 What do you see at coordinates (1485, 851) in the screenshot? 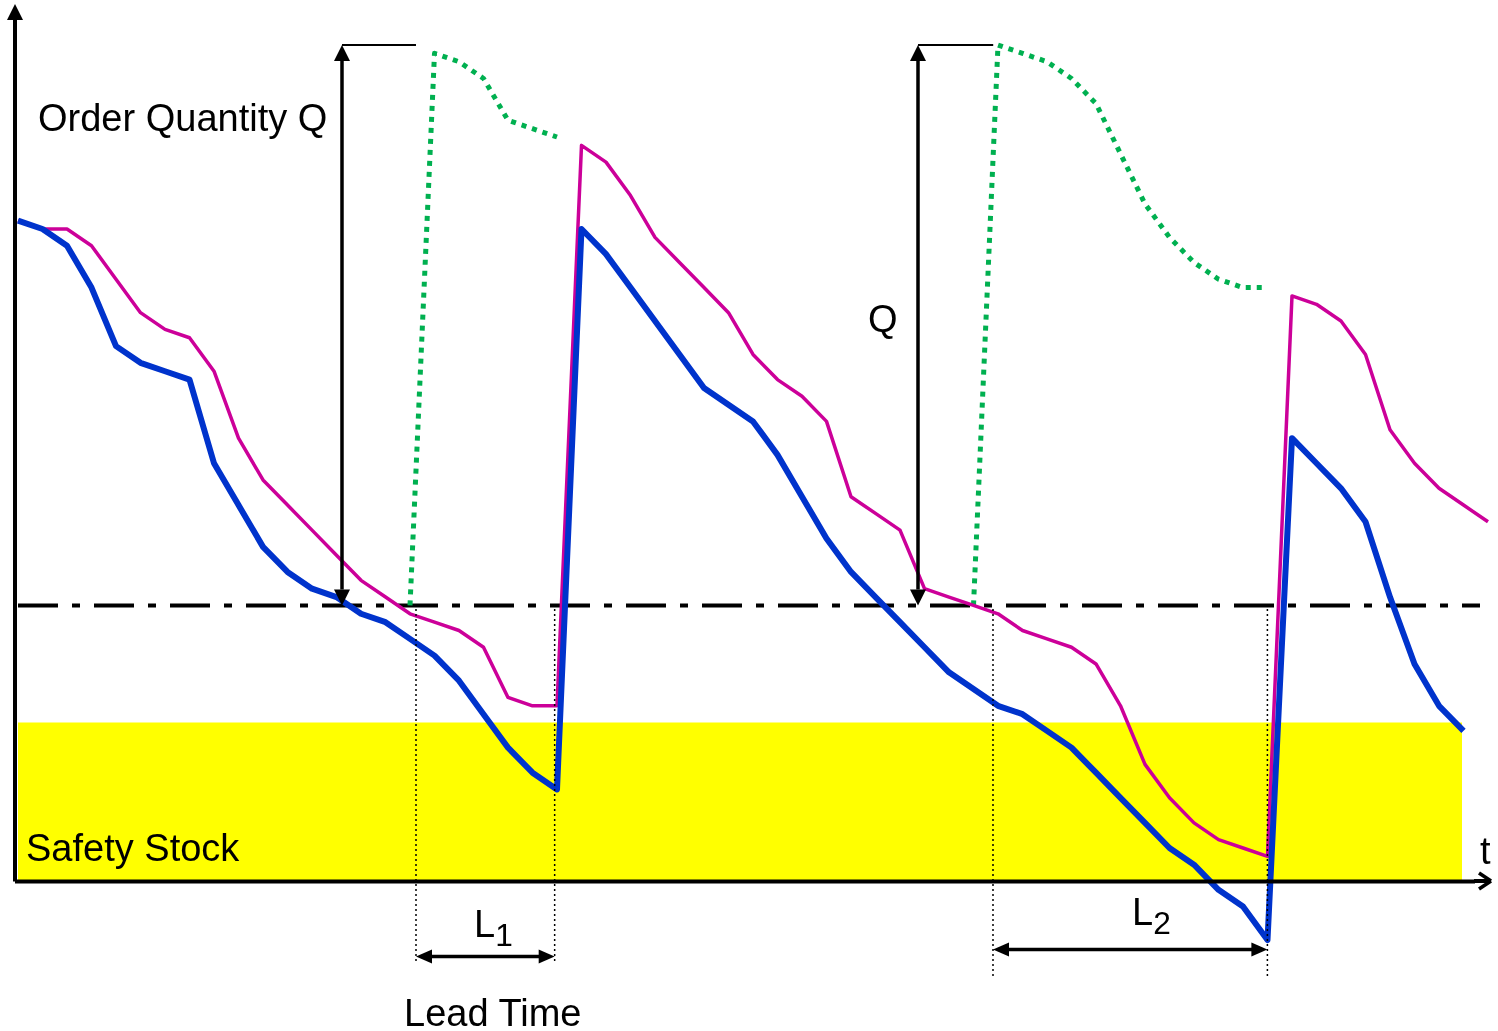
I see `x-axis-title: t` at bounding box center [1485, 851].